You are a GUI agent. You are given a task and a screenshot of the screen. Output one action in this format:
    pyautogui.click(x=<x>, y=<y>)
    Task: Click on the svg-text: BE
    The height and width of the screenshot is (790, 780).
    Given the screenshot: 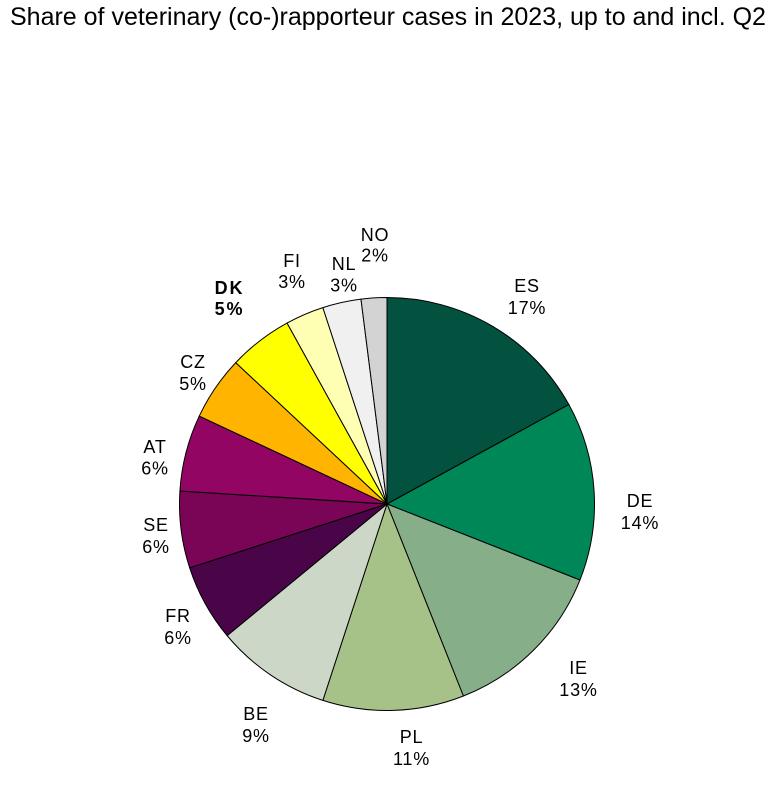 What is the action you would take?
    pyautogui.click(x=256, y=714)
    